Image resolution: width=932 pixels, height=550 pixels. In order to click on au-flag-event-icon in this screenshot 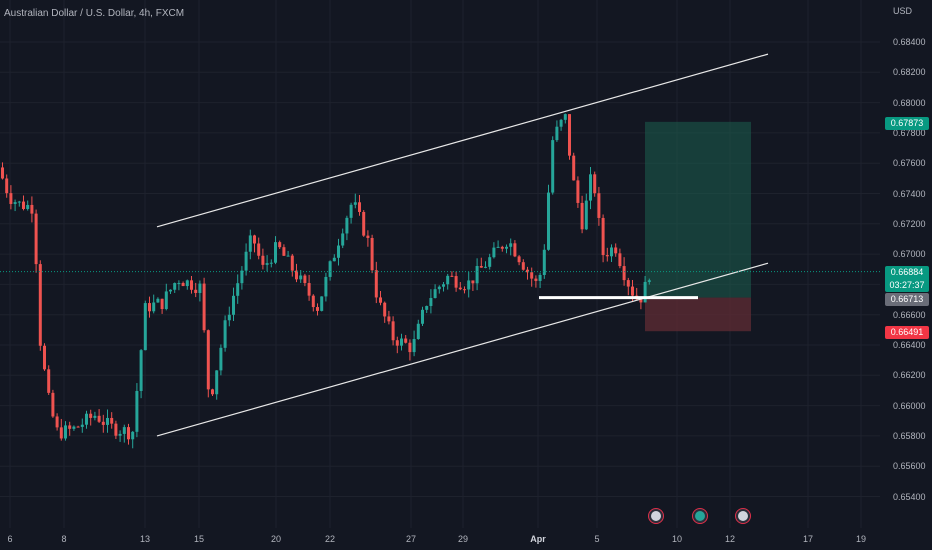, I will do `click(700, 516)`.